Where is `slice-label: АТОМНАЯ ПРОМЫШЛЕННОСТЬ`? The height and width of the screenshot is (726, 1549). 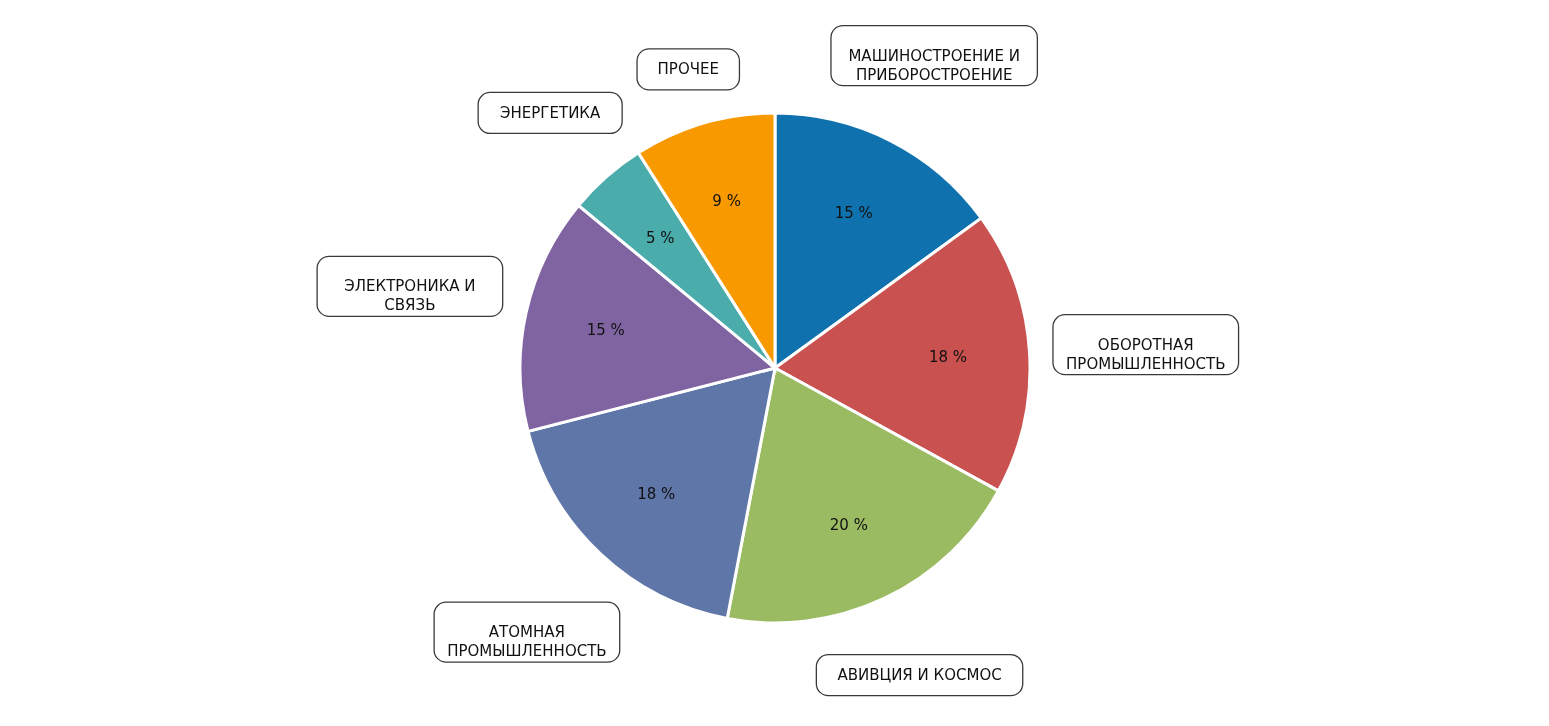 slice-label: АТОМНАЯ ПРОМЫШЛЕННОСТЬ is located at coordinates (527, 642).